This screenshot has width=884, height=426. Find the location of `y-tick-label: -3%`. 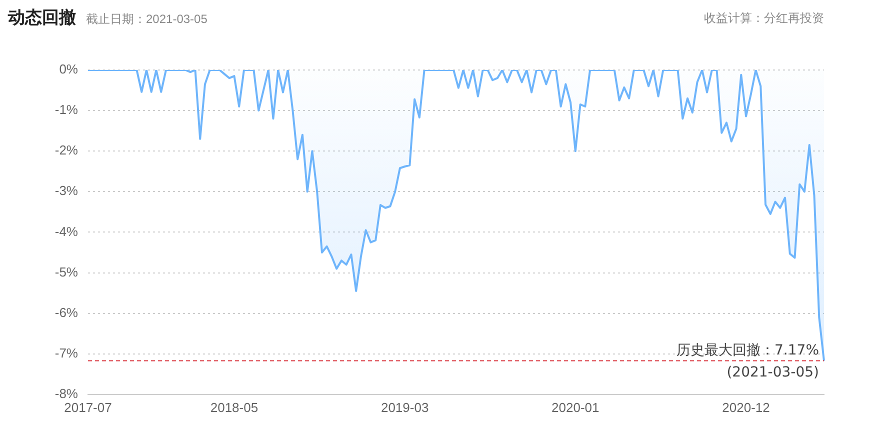

y-tick-label: -3% is located at coordinates (66, 190).